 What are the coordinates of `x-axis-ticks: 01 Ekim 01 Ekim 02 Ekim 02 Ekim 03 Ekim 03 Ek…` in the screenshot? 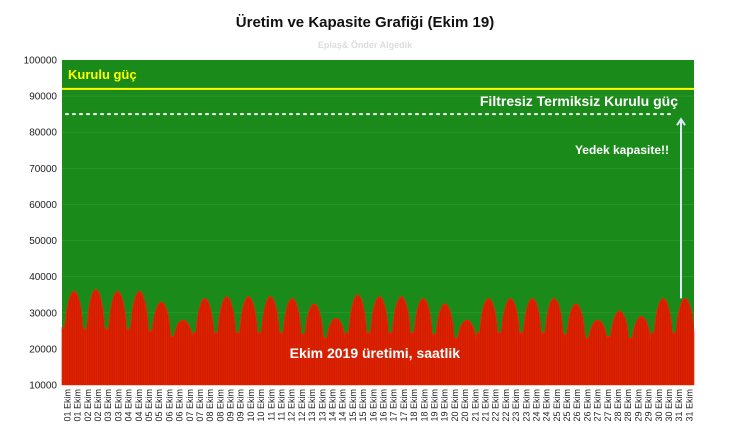 It's located at (378, 405).